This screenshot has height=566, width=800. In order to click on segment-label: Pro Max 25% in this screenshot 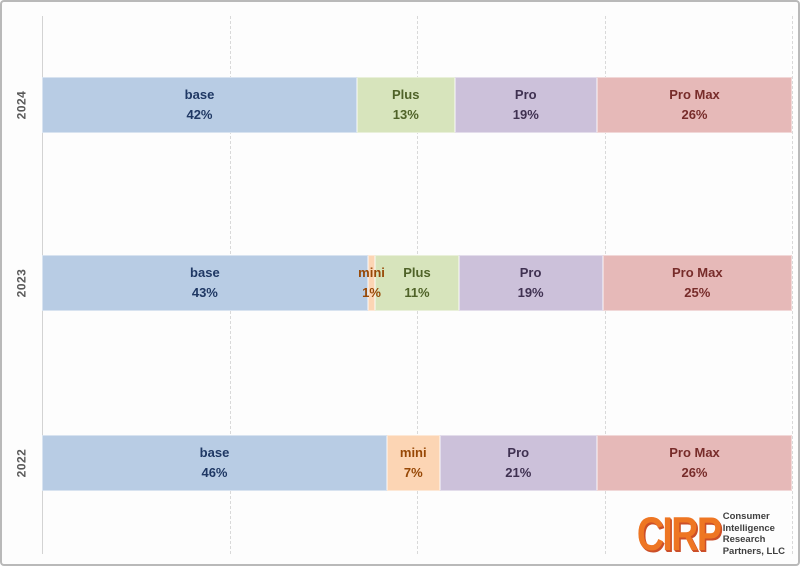, I will do `click(697, 283)`.